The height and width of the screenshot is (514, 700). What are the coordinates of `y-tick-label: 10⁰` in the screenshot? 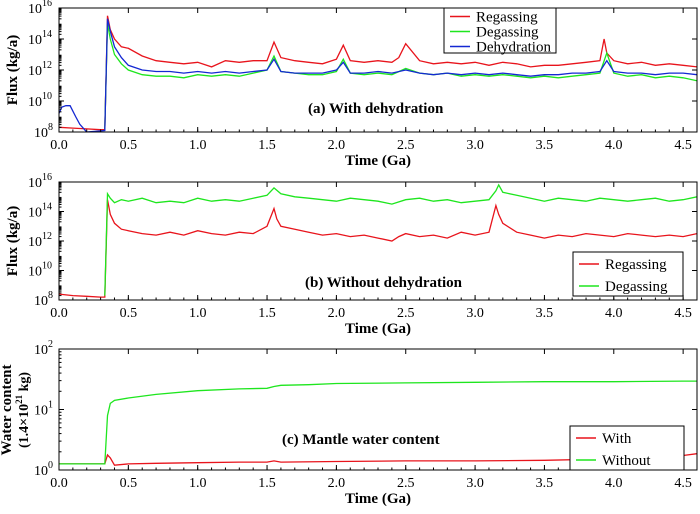 It's located at (43, 469).